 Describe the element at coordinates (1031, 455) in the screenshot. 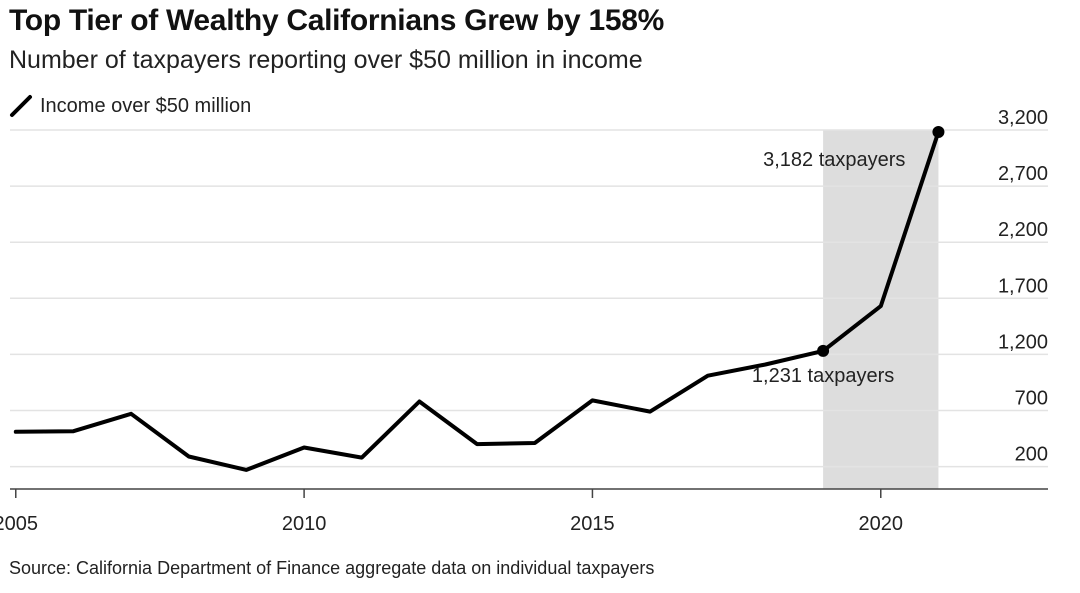

I see `y-tick-label-200: 200` at that location.